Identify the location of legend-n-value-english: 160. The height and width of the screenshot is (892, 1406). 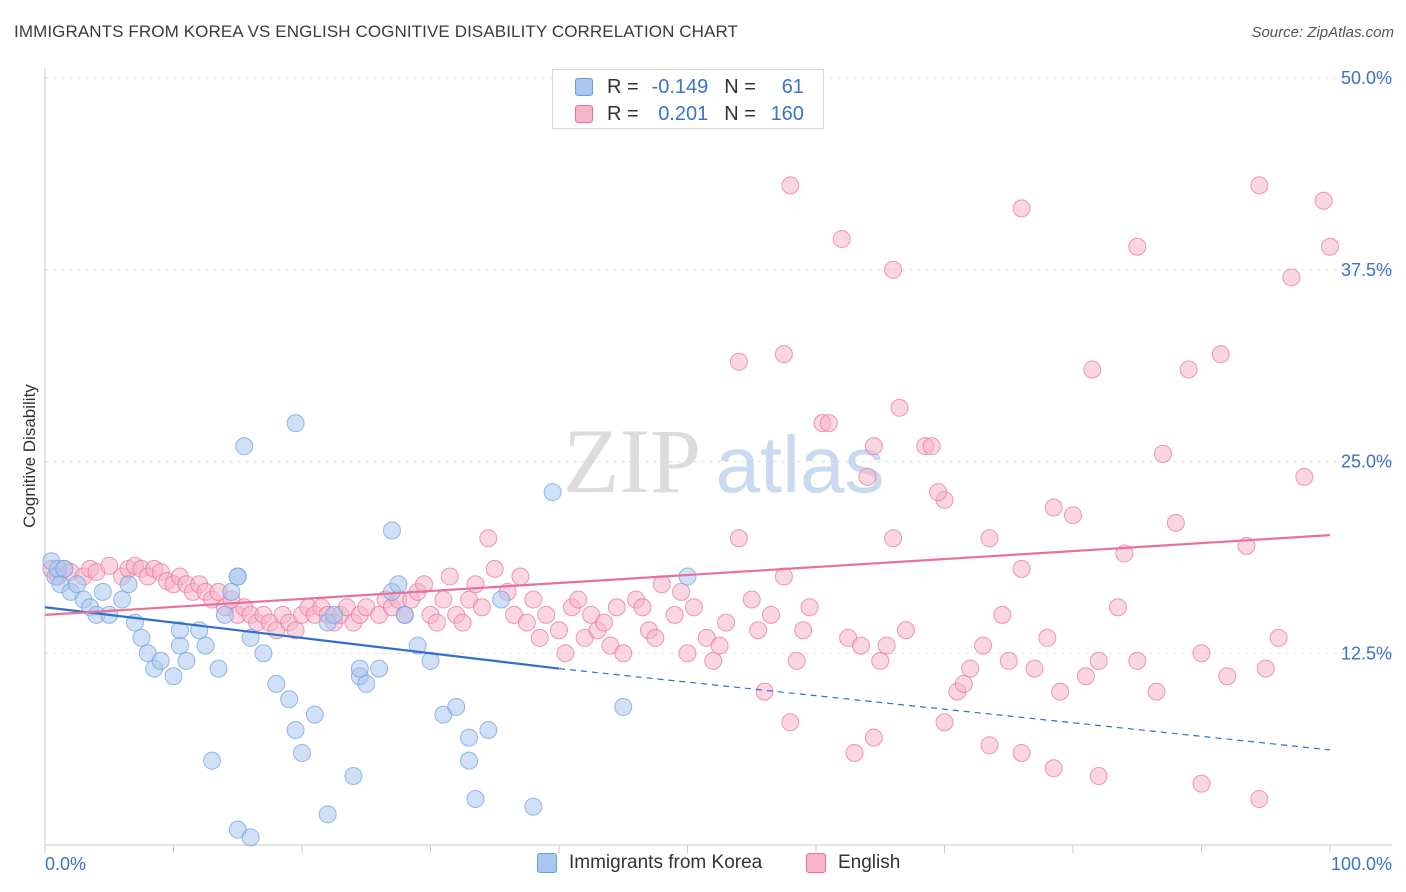
(787, 113).